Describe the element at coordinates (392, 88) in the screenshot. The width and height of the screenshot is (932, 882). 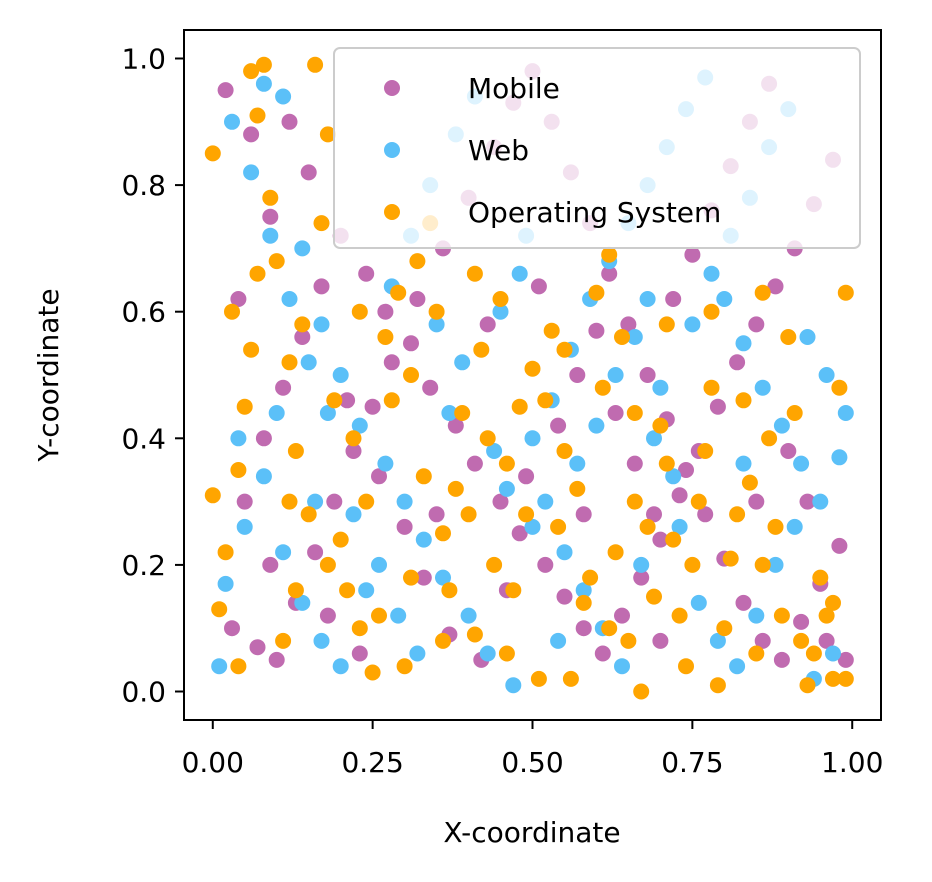
I see `legend-marker` at that location.